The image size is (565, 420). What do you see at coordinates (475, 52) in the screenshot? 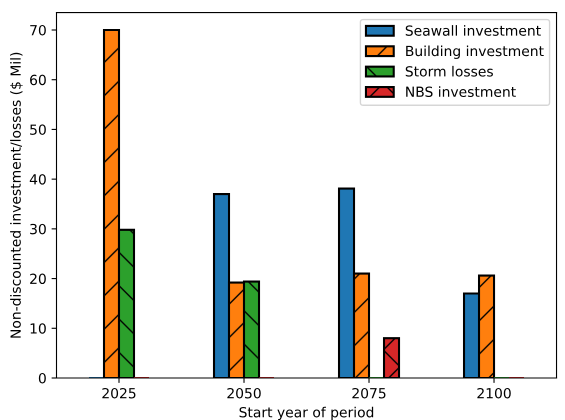
I see `legend-label: Building investment` at bounding box center [475, 52].